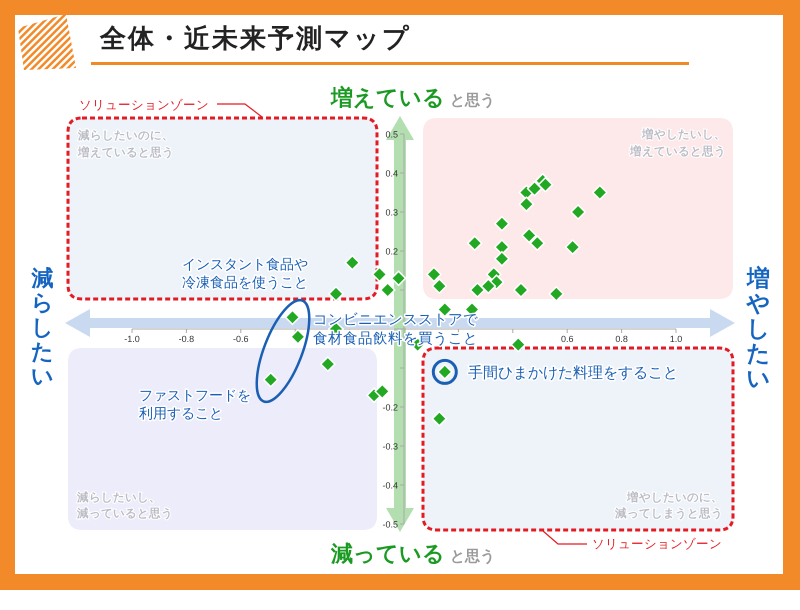  I want to click on y-tick-label: 0.4, so click(391, 173).